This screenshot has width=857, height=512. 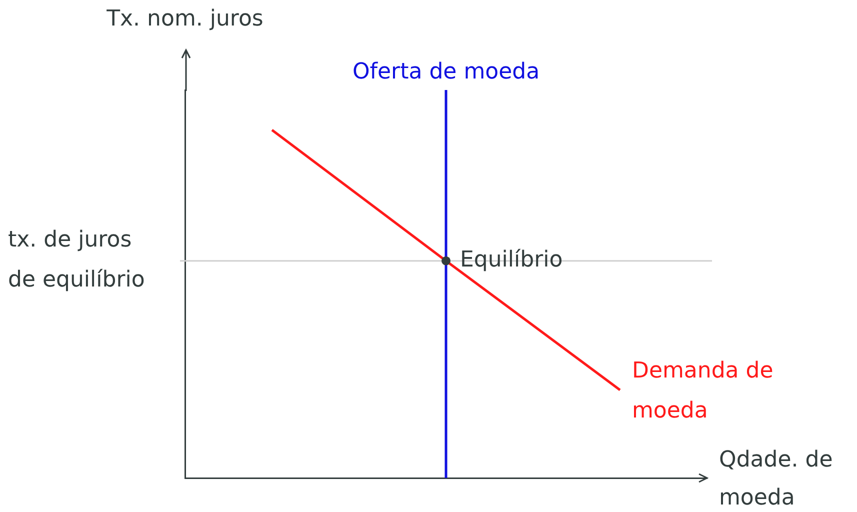 What do you see at coordinates (185, 19) in the screenshot?
I see `y-axis-title: Tx. nom. juros` at bounding box center [185, 19].